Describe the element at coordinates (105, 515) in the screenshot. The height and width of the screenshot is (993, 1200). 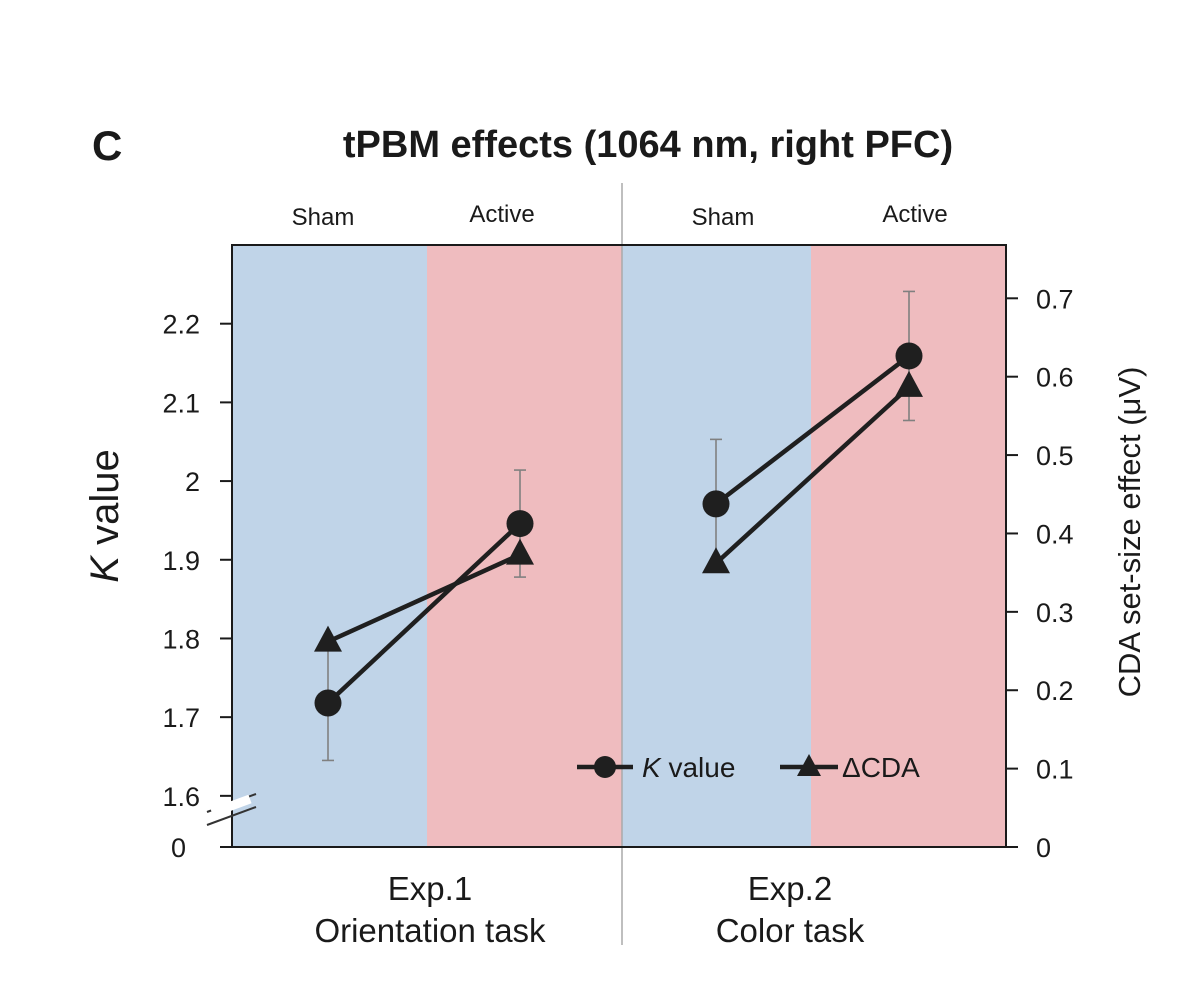
I see `left-axis-label: K value` at that location.